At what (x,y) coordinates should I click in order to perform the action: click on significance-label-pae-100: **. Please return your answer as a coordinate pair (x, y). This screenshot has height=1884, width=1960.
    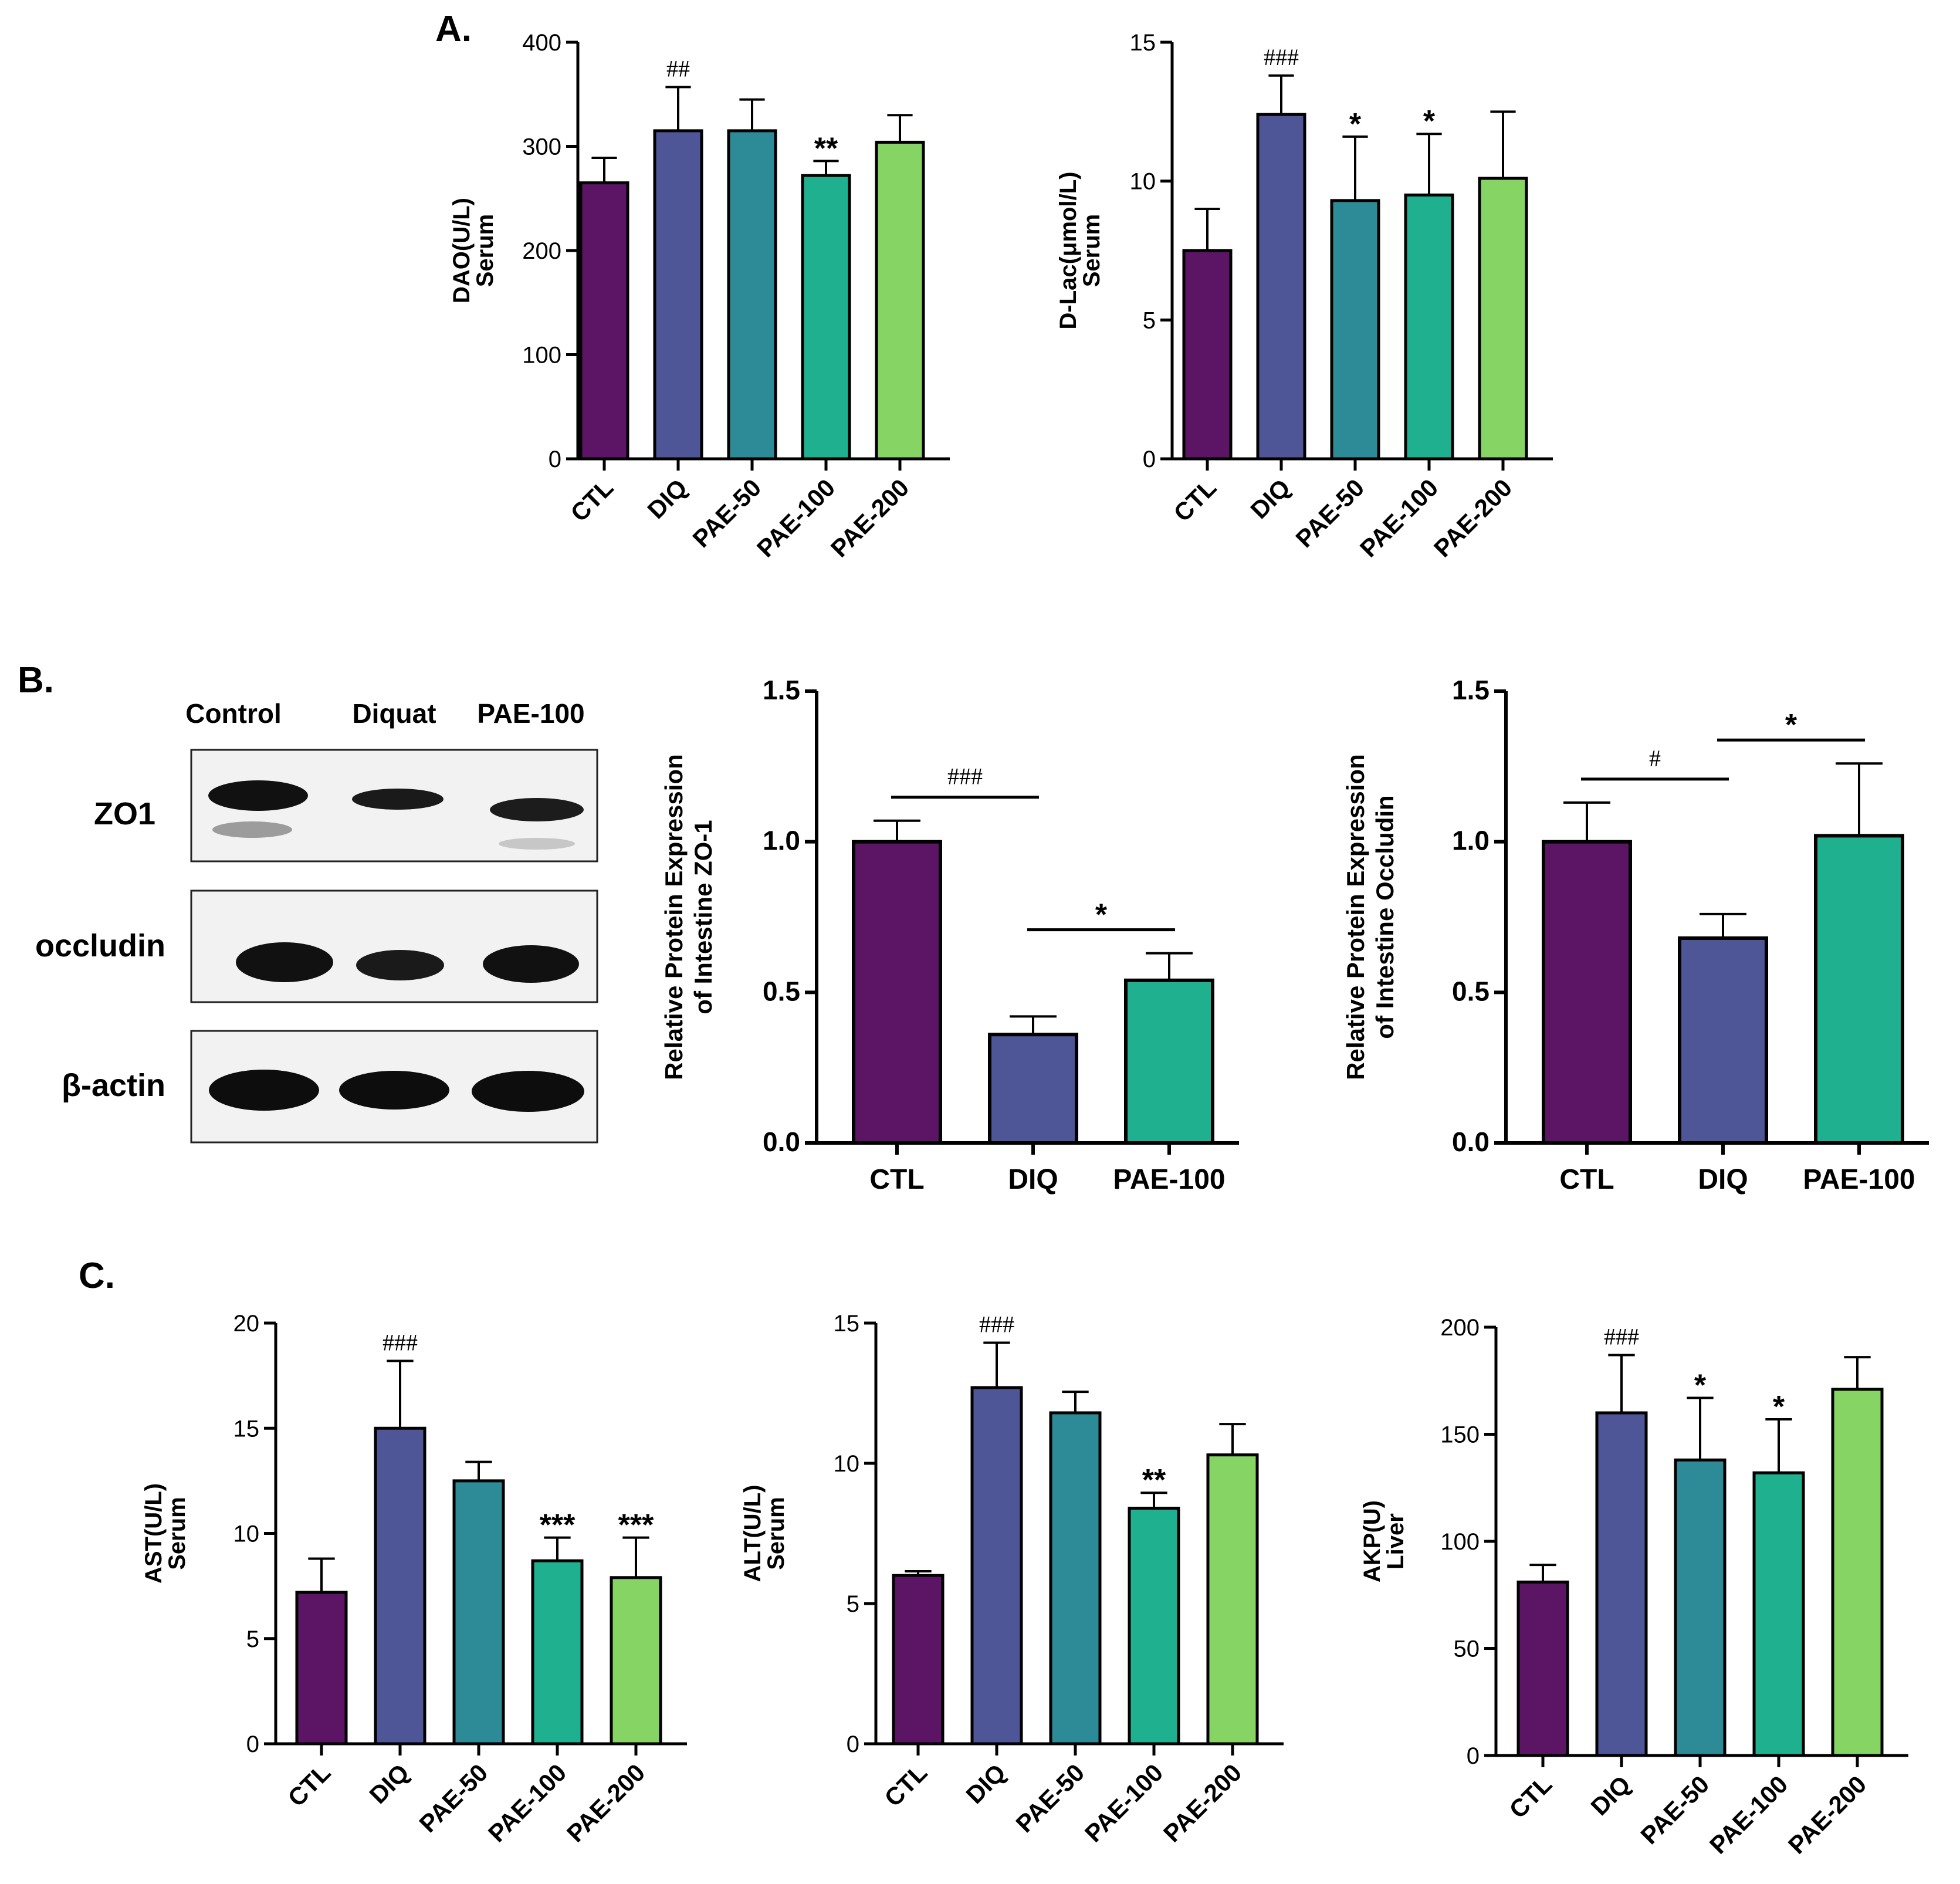
    Looking at the image, I should click on (1154, 1480).